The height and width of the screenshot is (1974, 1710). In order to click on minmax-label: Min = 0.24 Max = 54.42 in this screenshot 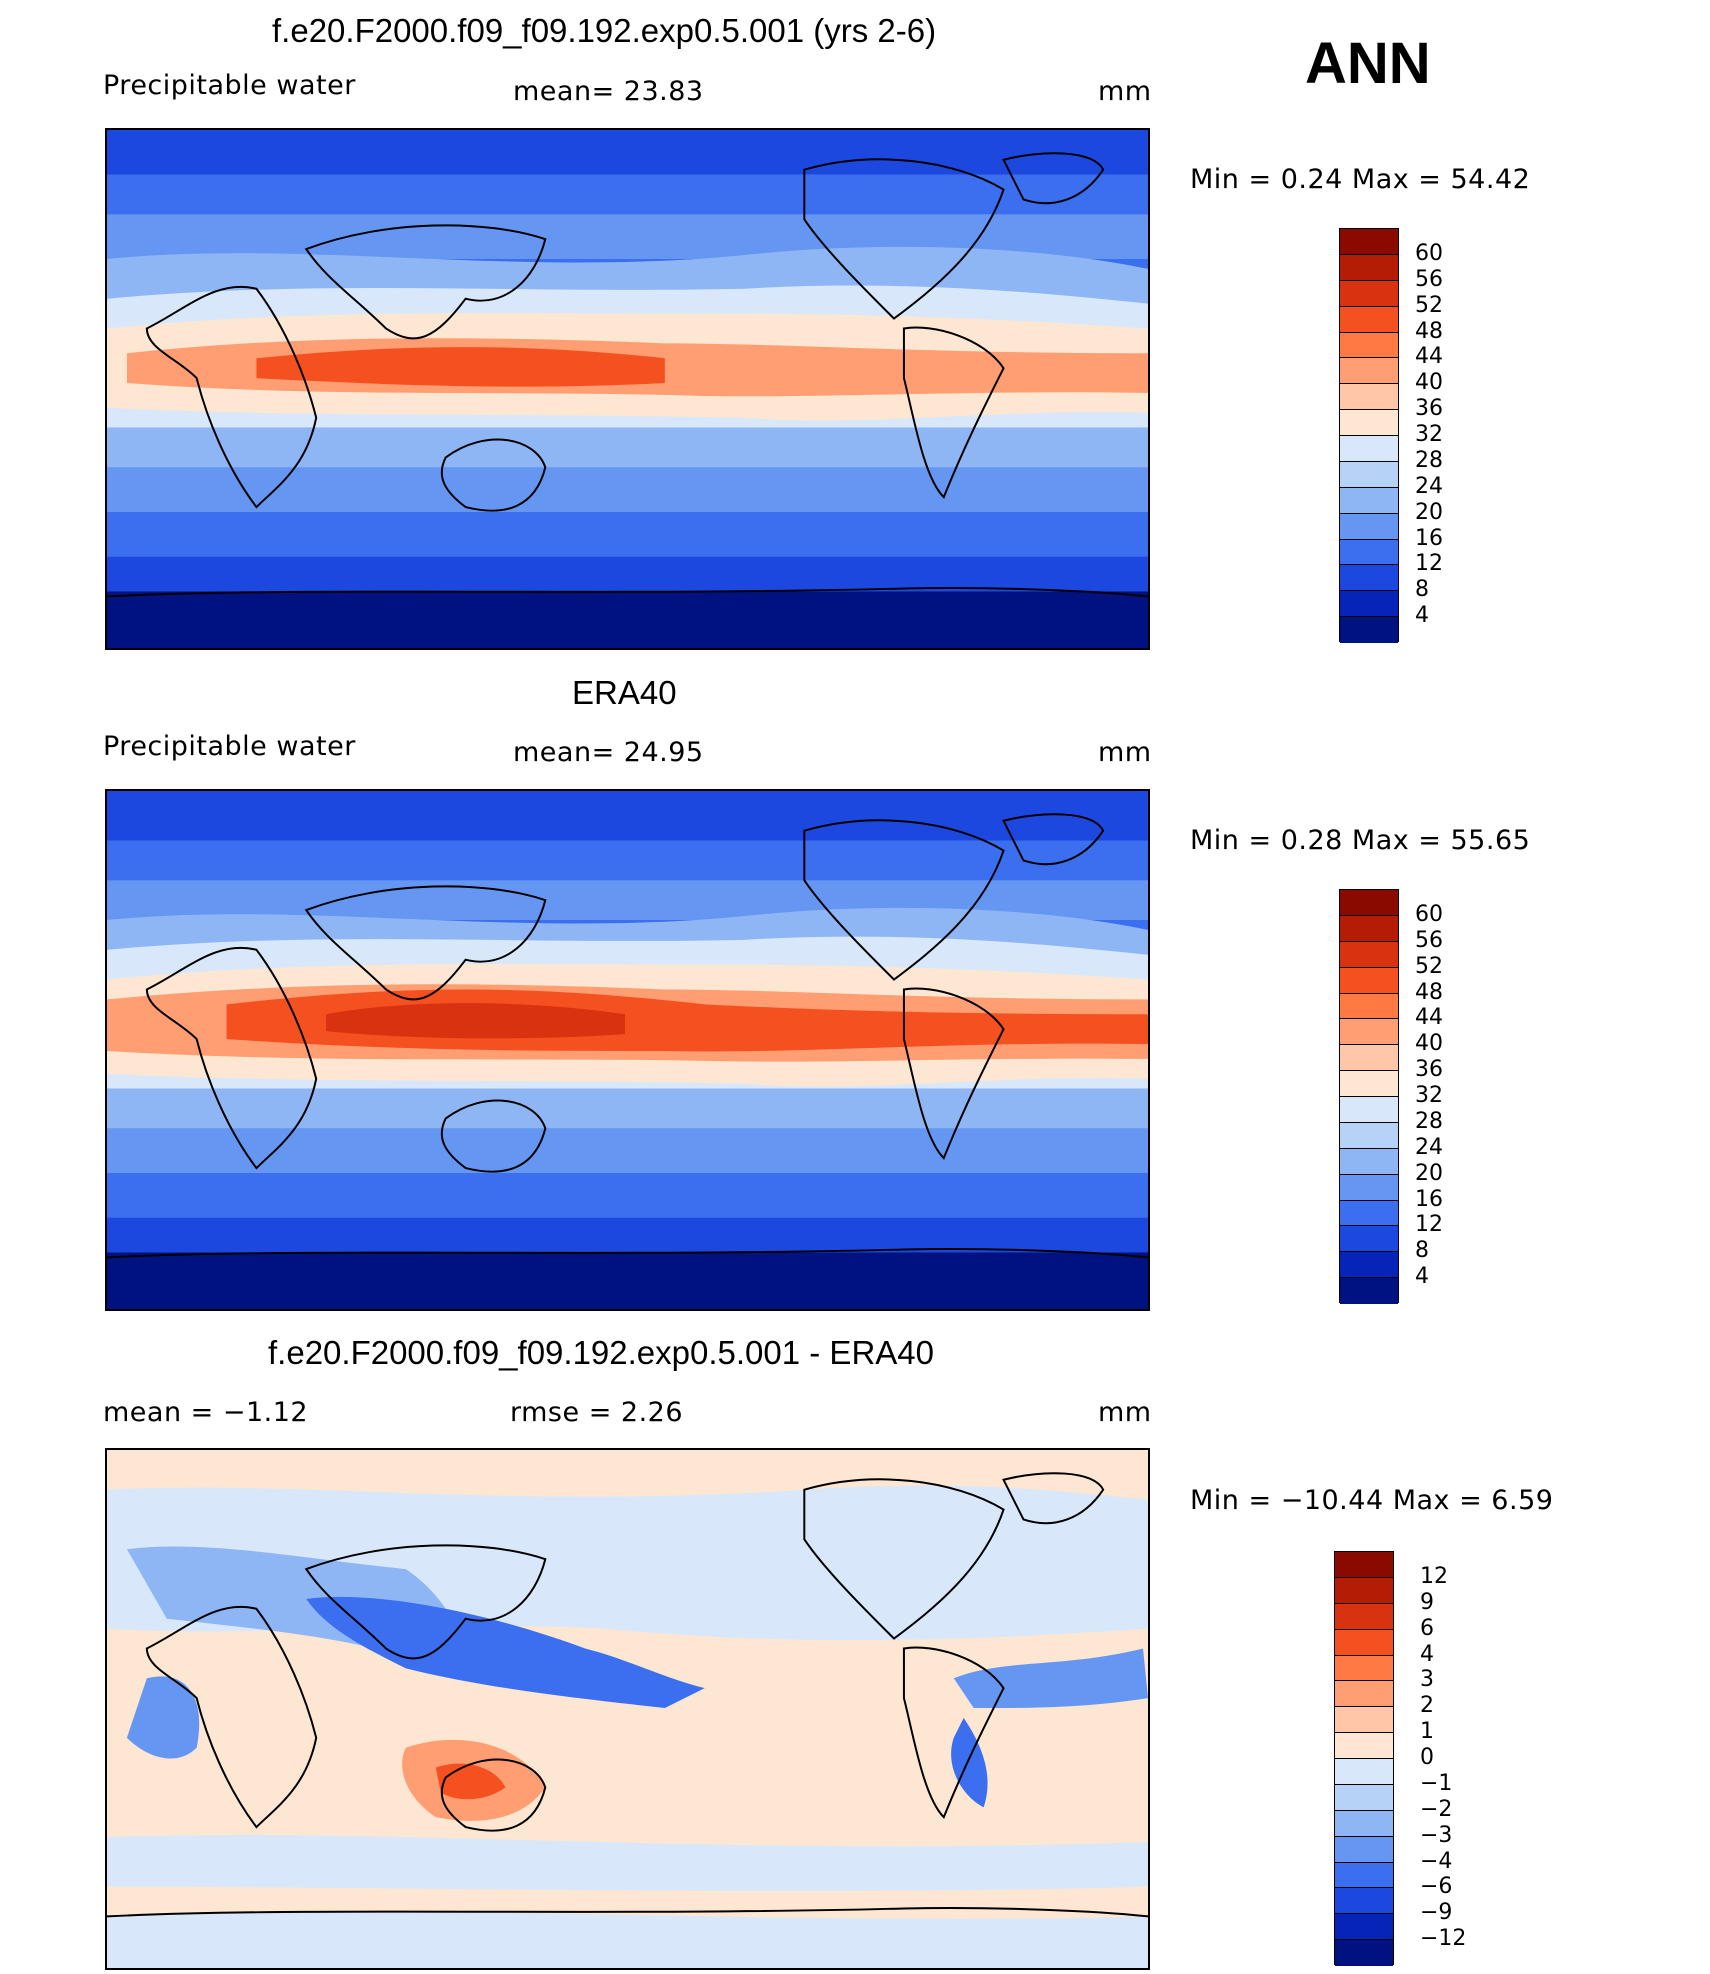, I will do `click(1360, 179)`.